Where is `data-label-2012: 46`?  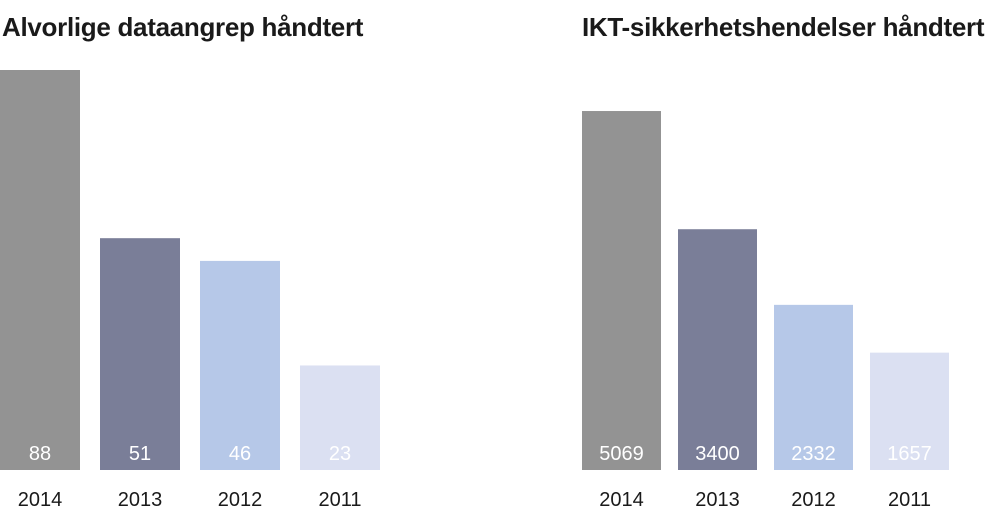
data-label-2012: 46 is located at coordinates (240, 454).